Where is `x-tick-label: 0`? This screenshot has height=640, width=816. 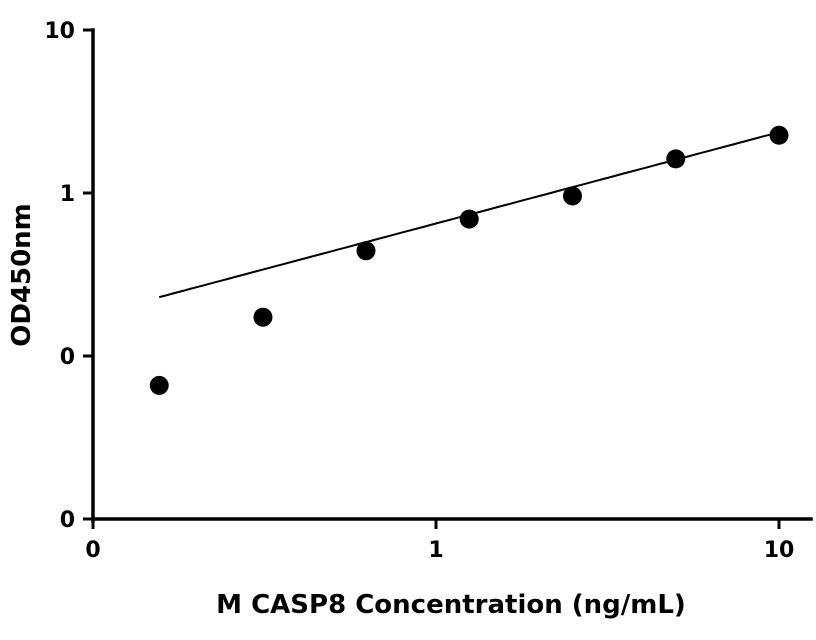 x-tick-label: 0 is located at coordinates (92, 550).